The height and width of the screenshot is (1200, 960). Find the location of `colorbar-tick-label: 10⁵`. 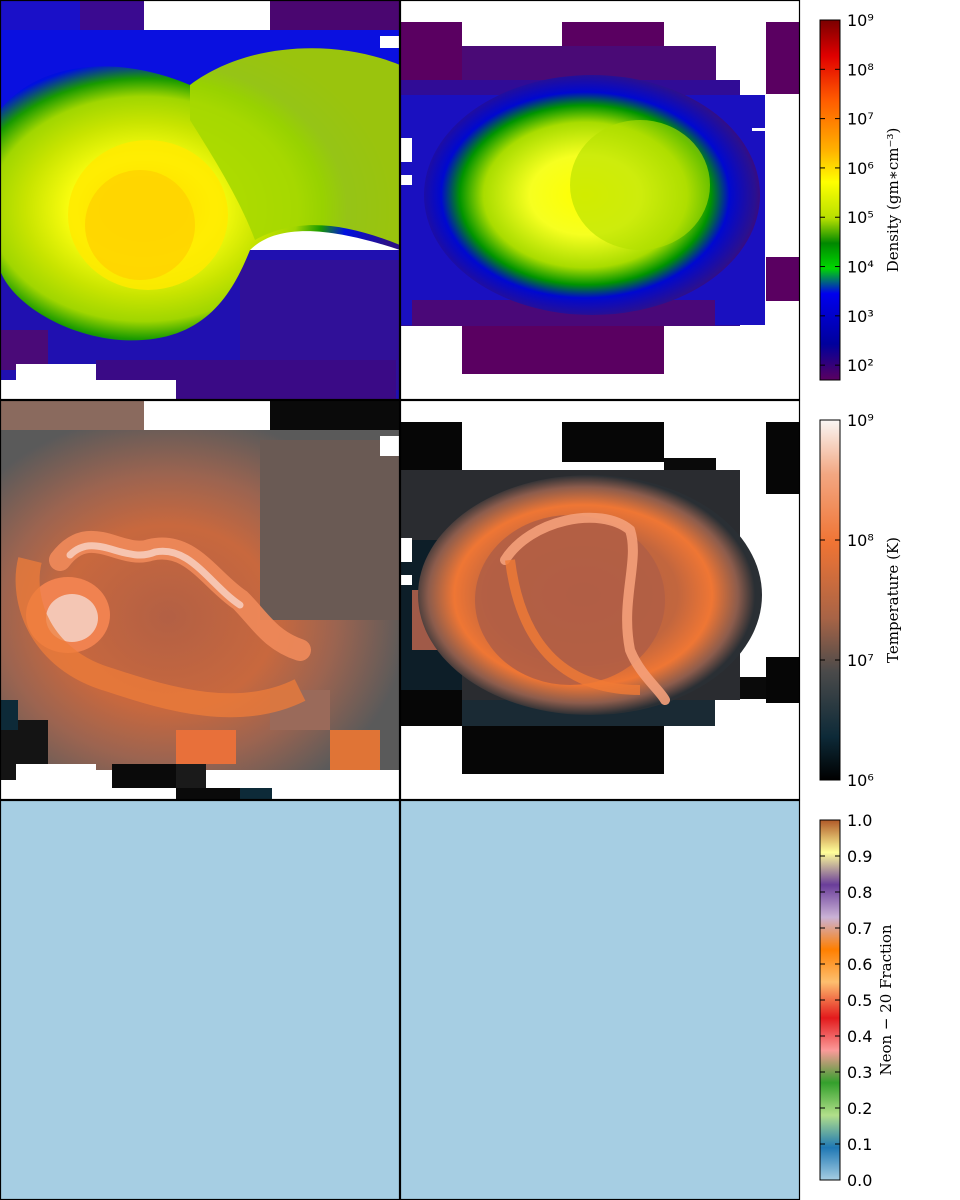

colorbar-tick-label: 10⁵ is located at coordinates (860, 217).